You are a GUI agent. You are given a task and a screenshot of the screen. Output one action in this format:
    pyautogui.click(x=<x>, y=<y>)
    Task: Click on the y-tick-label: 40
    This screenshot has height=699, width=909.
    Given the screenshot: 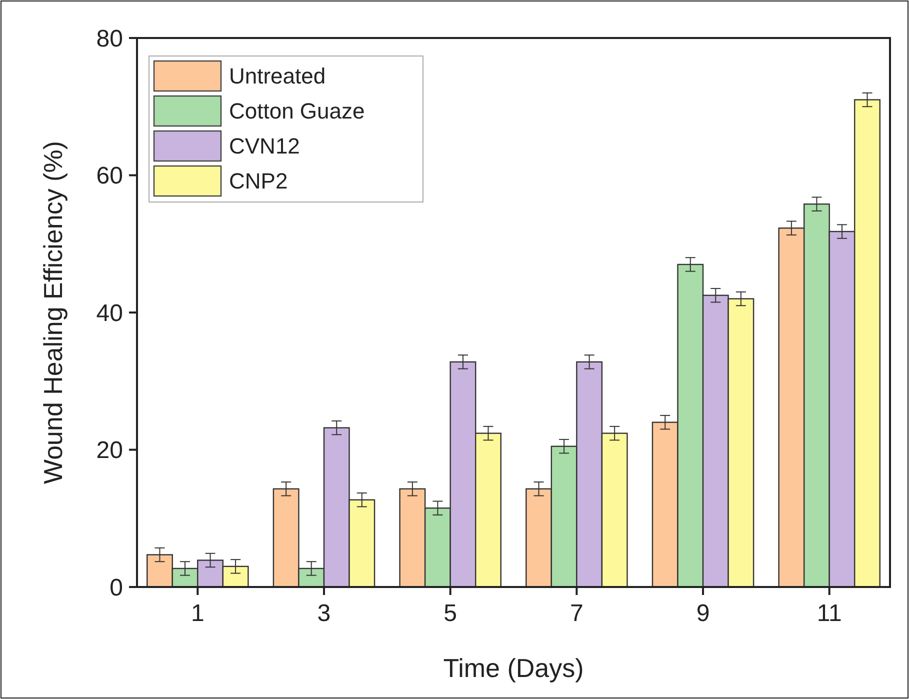 What is the action you would take?
    pyautogui.click(x=109, y=313)
    